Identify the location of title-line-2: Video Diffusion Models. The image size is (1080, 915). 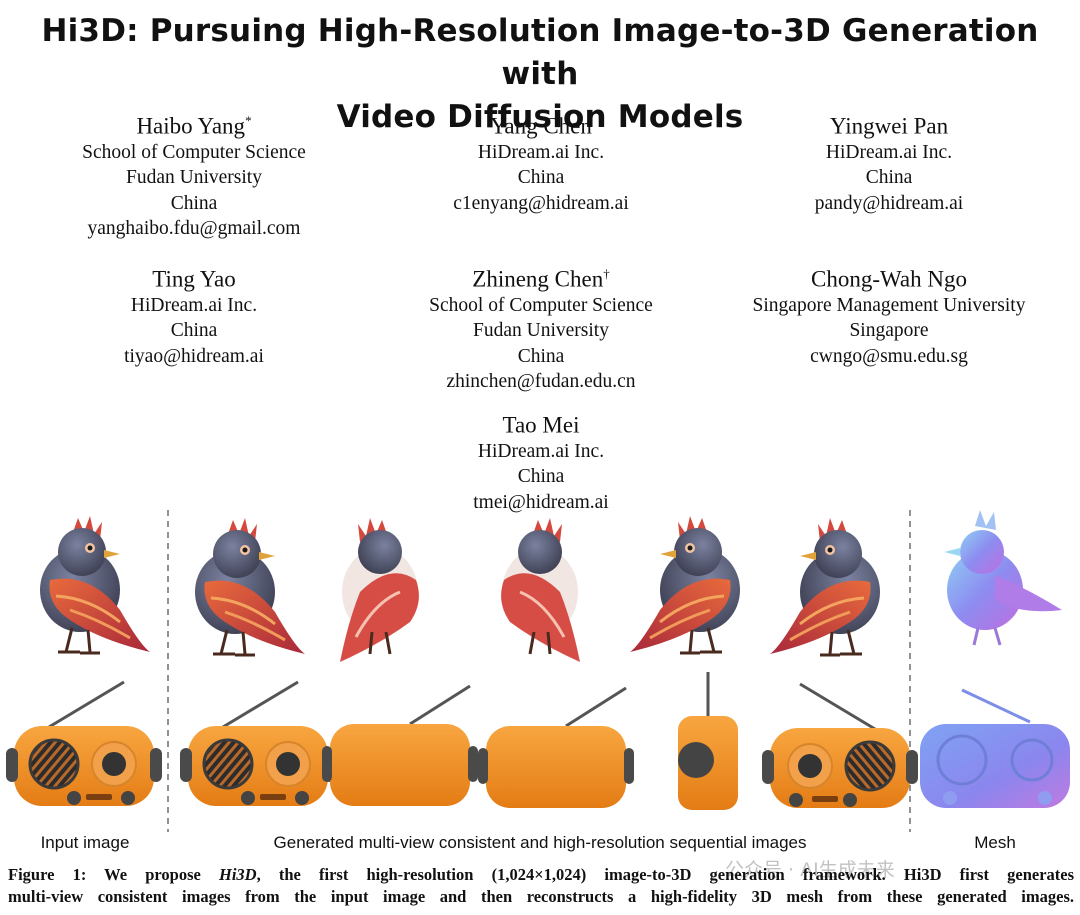
(540, 117).